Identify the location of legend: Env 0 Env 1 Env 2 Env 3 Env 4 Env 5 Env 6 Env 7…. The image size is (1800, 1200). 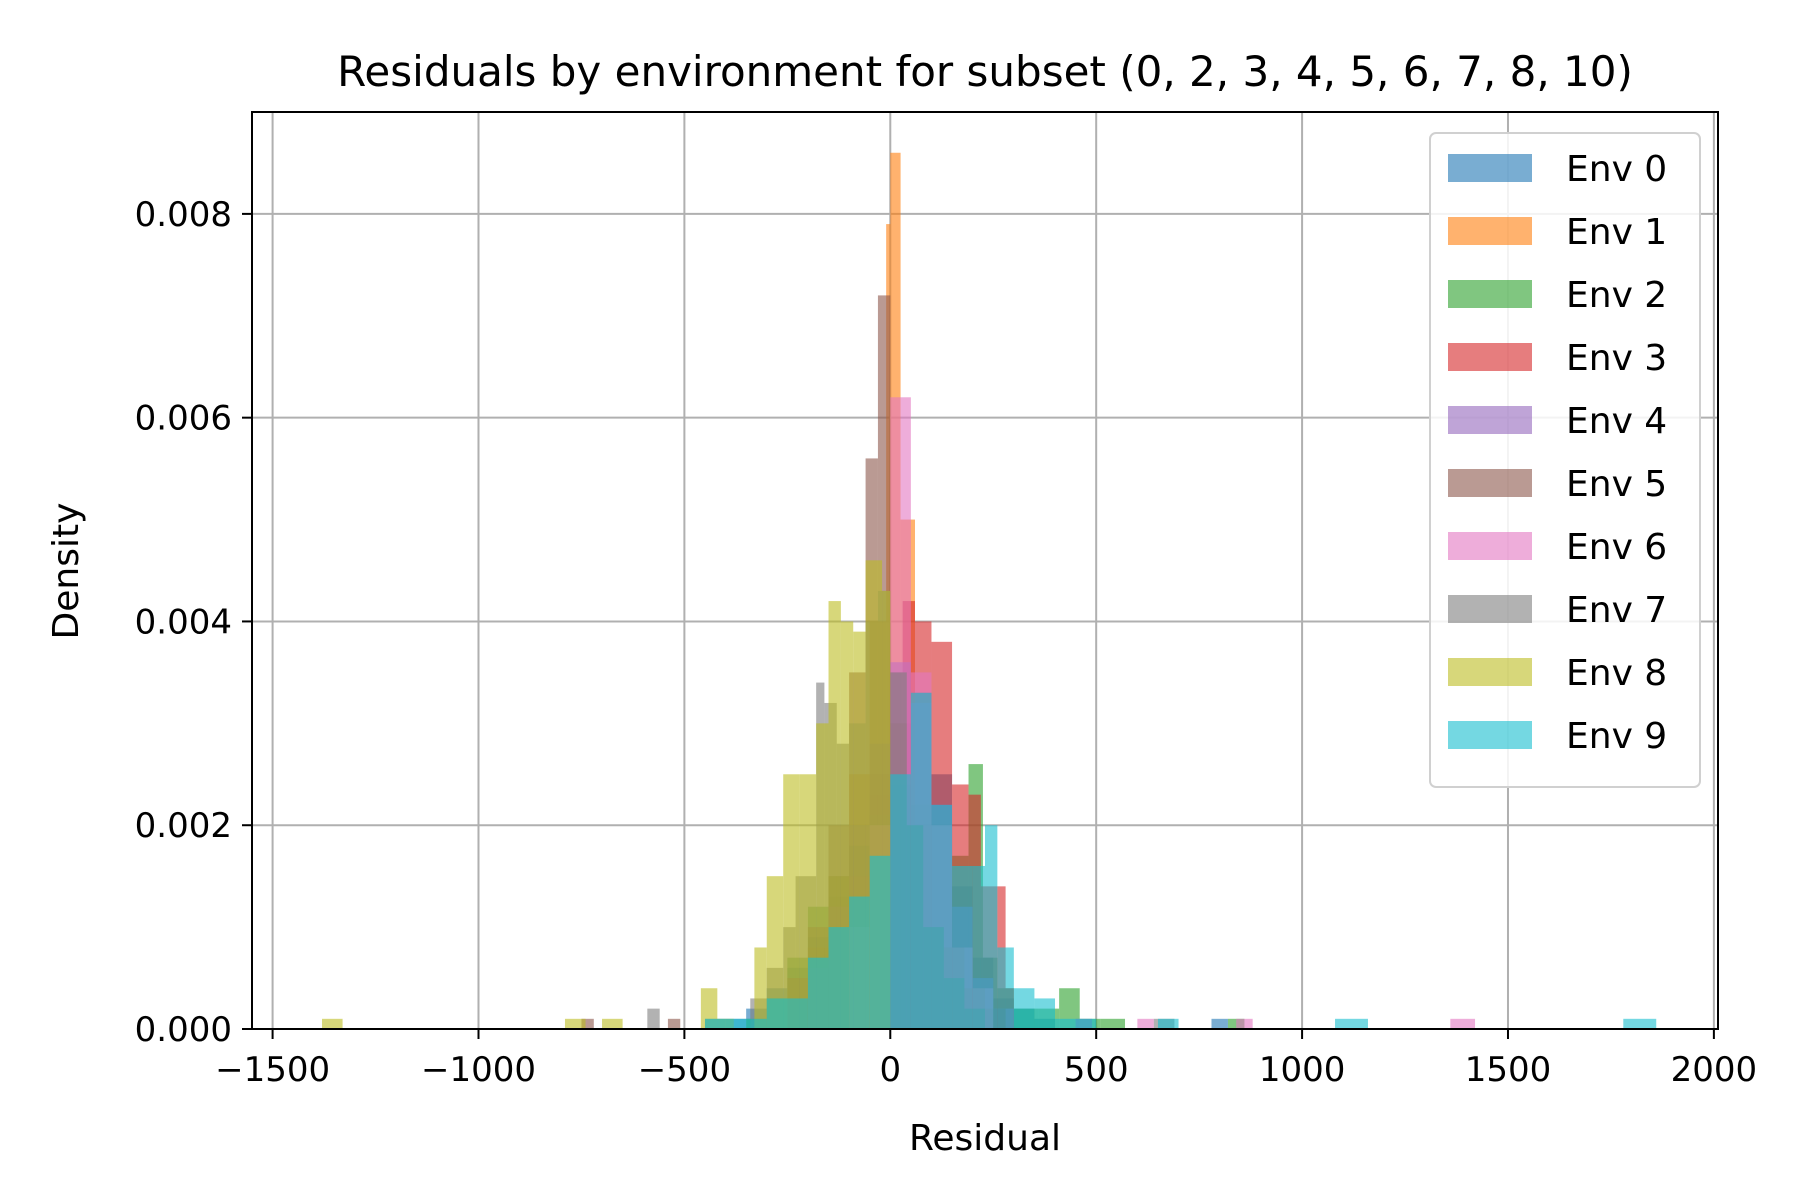
(1565, 460).